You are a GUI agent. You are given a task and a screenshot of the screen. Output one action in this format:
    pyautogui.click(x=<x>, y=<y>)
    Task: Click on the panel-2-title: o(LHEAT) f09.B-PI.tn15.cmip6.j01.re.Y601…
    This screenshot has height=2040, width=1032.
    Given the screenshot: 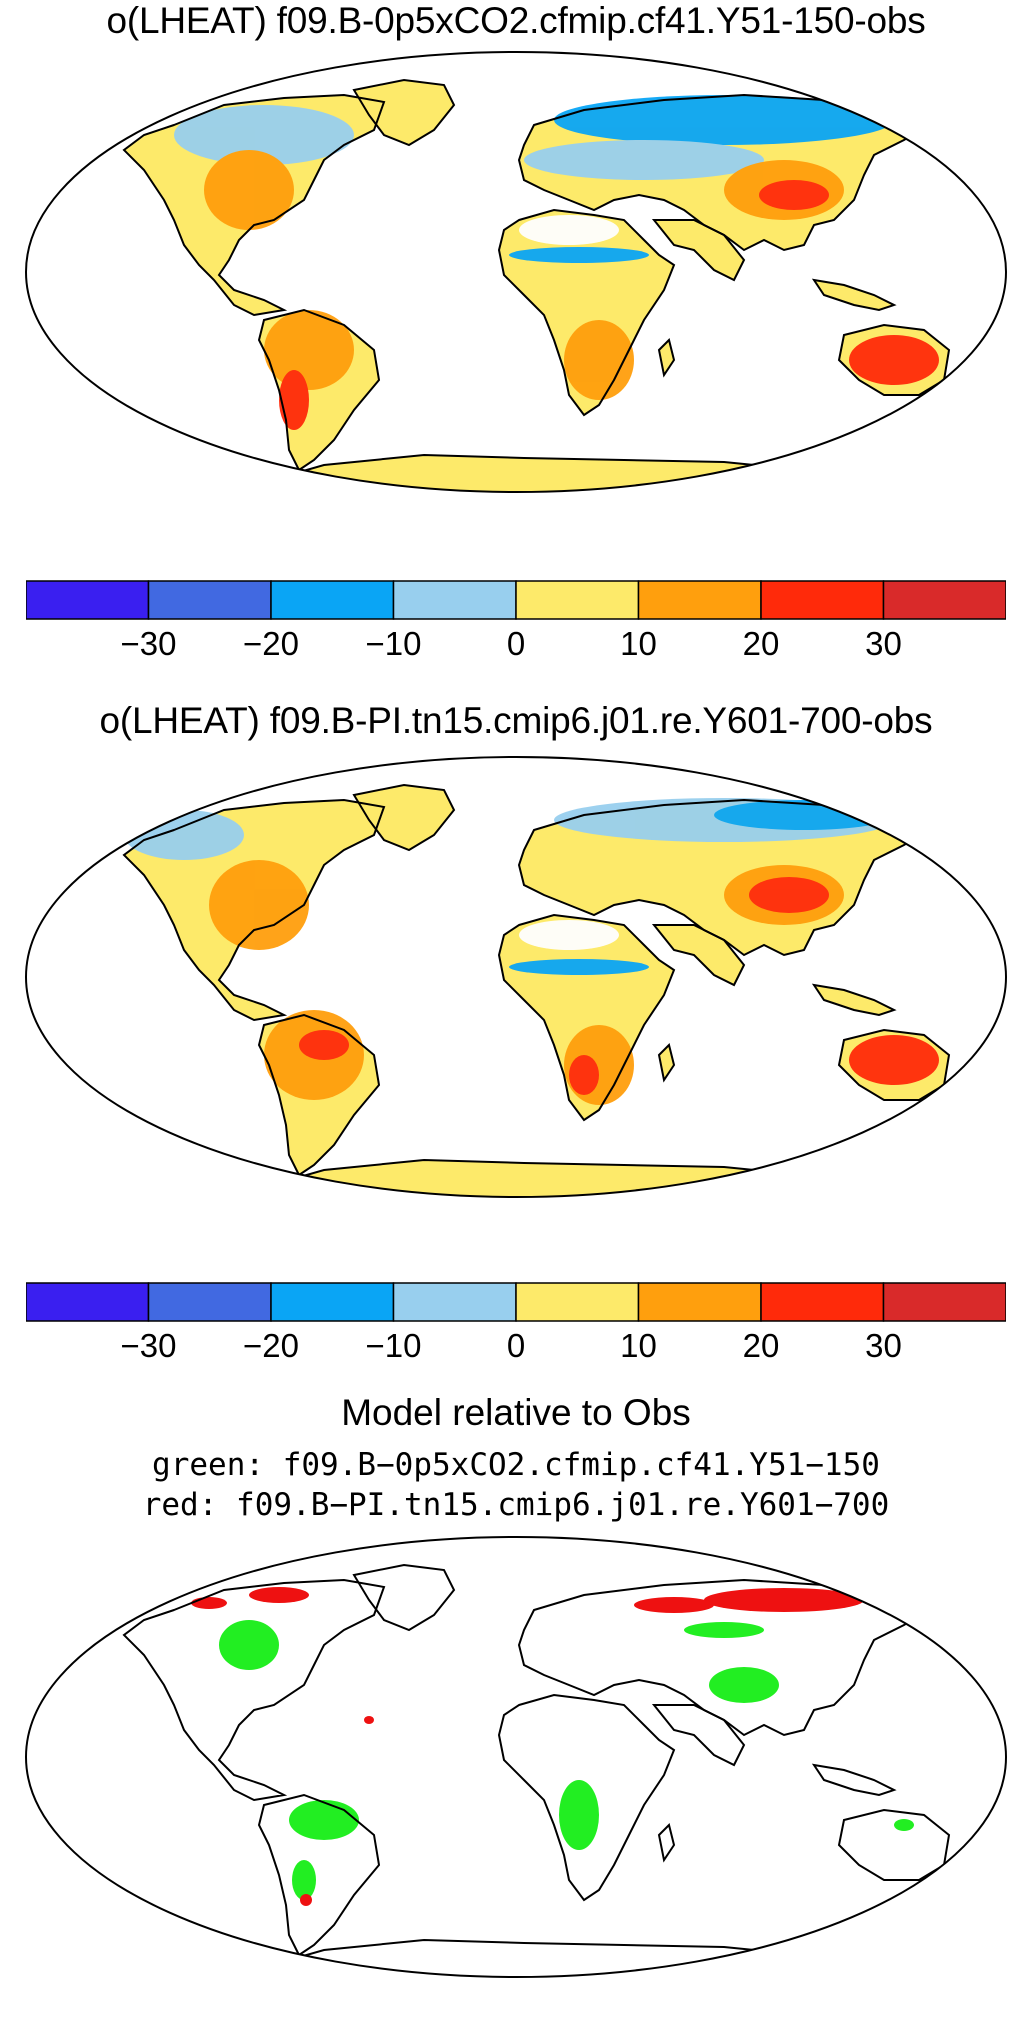 What is the action you would take?
    pyautogui.click(x=516, y=720)
    